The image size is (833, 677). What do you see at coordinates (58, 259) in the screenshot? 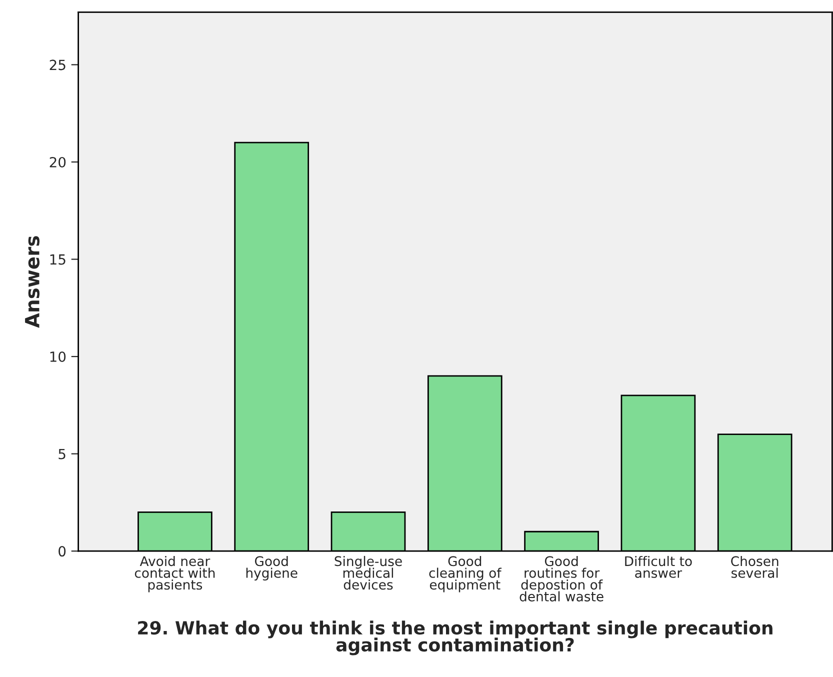
I see `y-tick-label: 15` at bounding box center [58, 259].